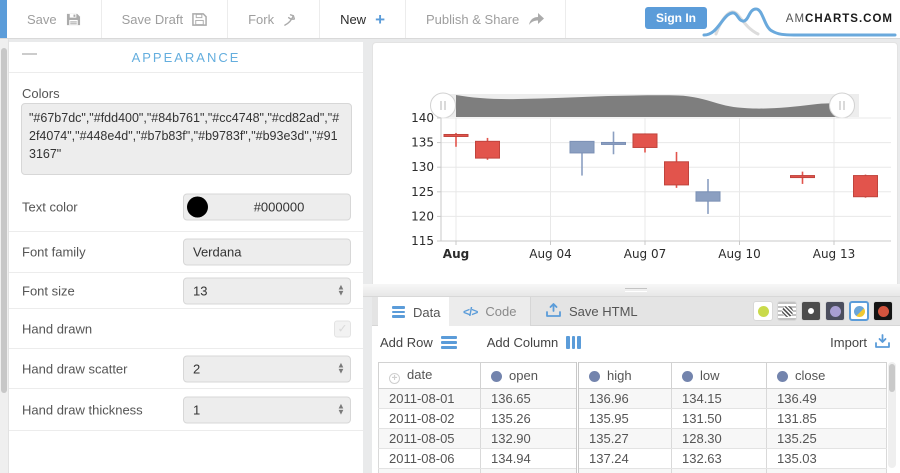 The image size is (900, 473). What do you see at coordinates (592, 311) in the screenshot?
I see `save-html-button: Save HTML` at bounding box center [592, 311].